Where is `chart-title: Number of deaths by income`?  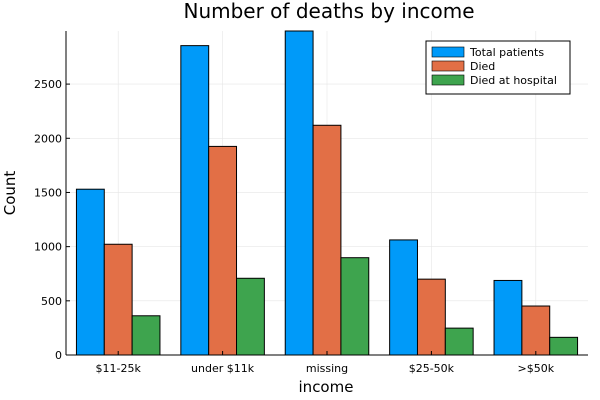
chart-title: Number of deaths by income is located at coordinates (328, 11).